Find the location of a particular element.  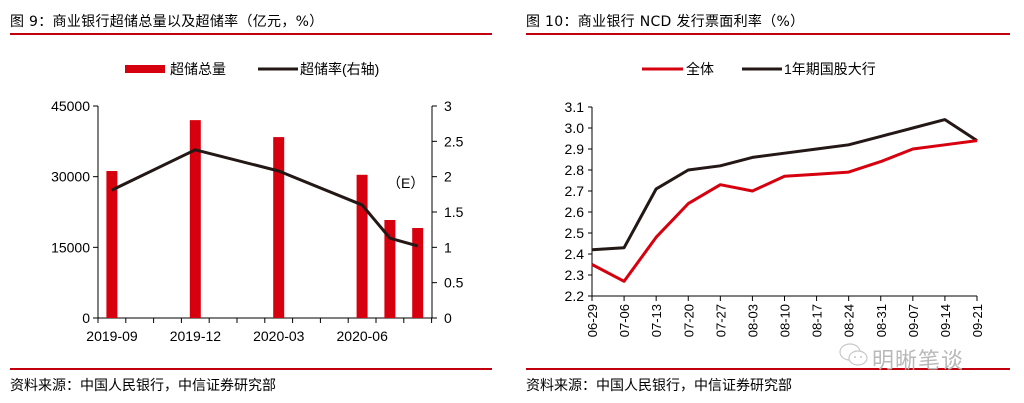

line-series-全体 is located at coordinates (784, 211).